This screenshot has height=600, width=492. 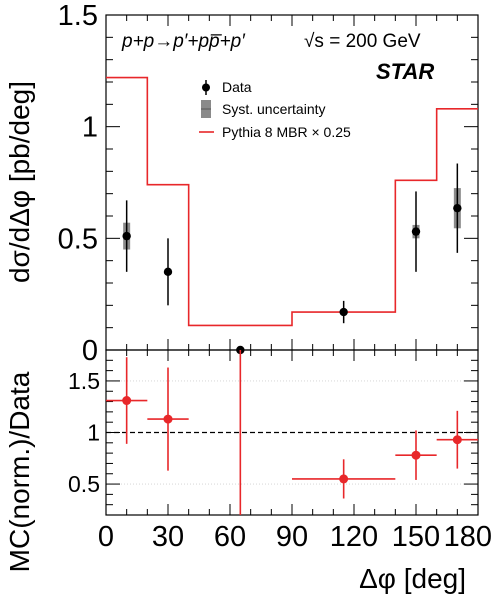 I want to click on x-tick-label: 150, so click(x=416, y=537).